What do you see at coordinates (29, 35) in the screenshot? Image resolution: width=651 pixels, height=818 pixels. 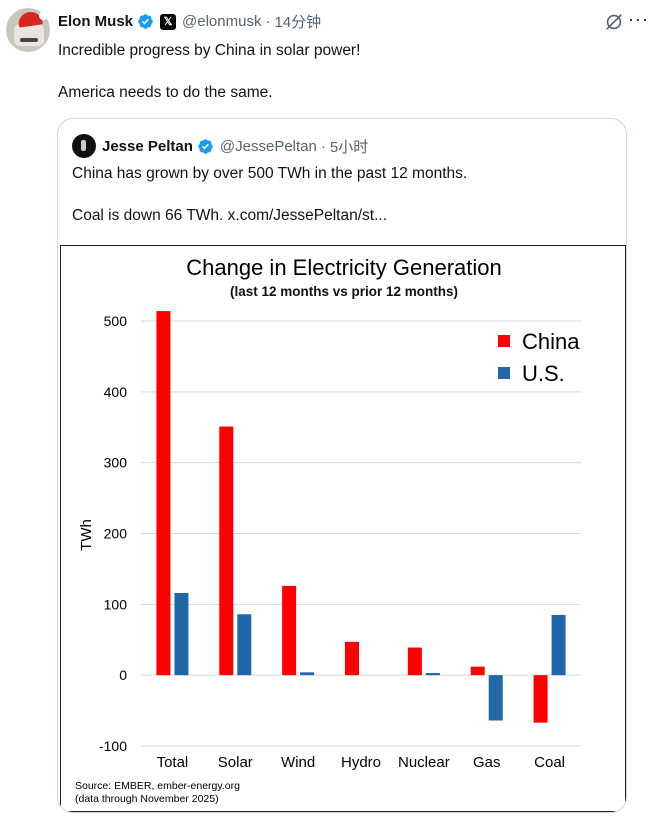 I see `avatar-face` at bounding box center [29, 35].